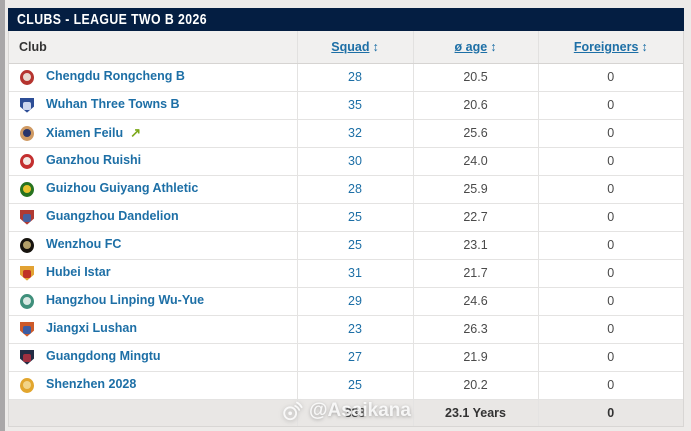 This screenshot has height=431, width=691. I want to click on squad-cell: 29, so click(354, 301).